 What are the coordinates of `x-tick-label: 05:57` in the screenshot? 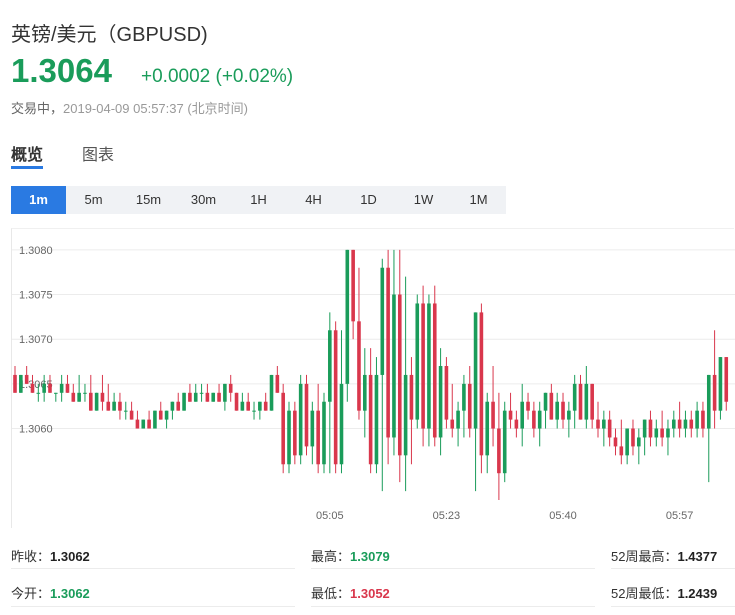 It's located at (680, 516).